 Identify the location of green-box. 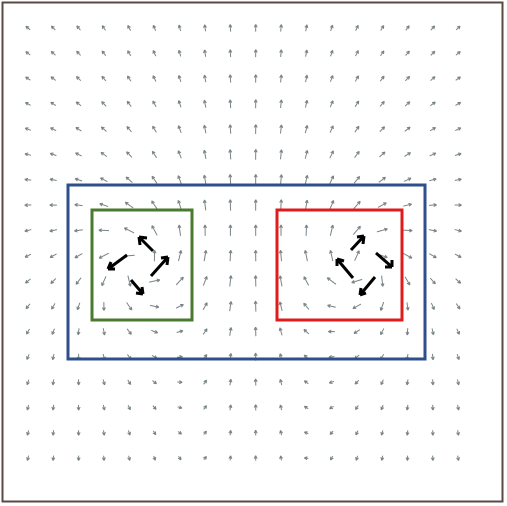
(142, 265).